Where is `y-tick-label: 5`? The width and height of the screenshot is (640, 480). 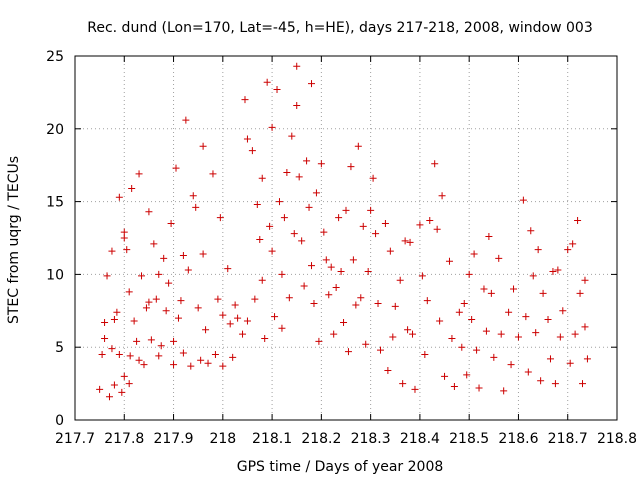
y-tick-label: 5 is located at coordinates (59, 348).